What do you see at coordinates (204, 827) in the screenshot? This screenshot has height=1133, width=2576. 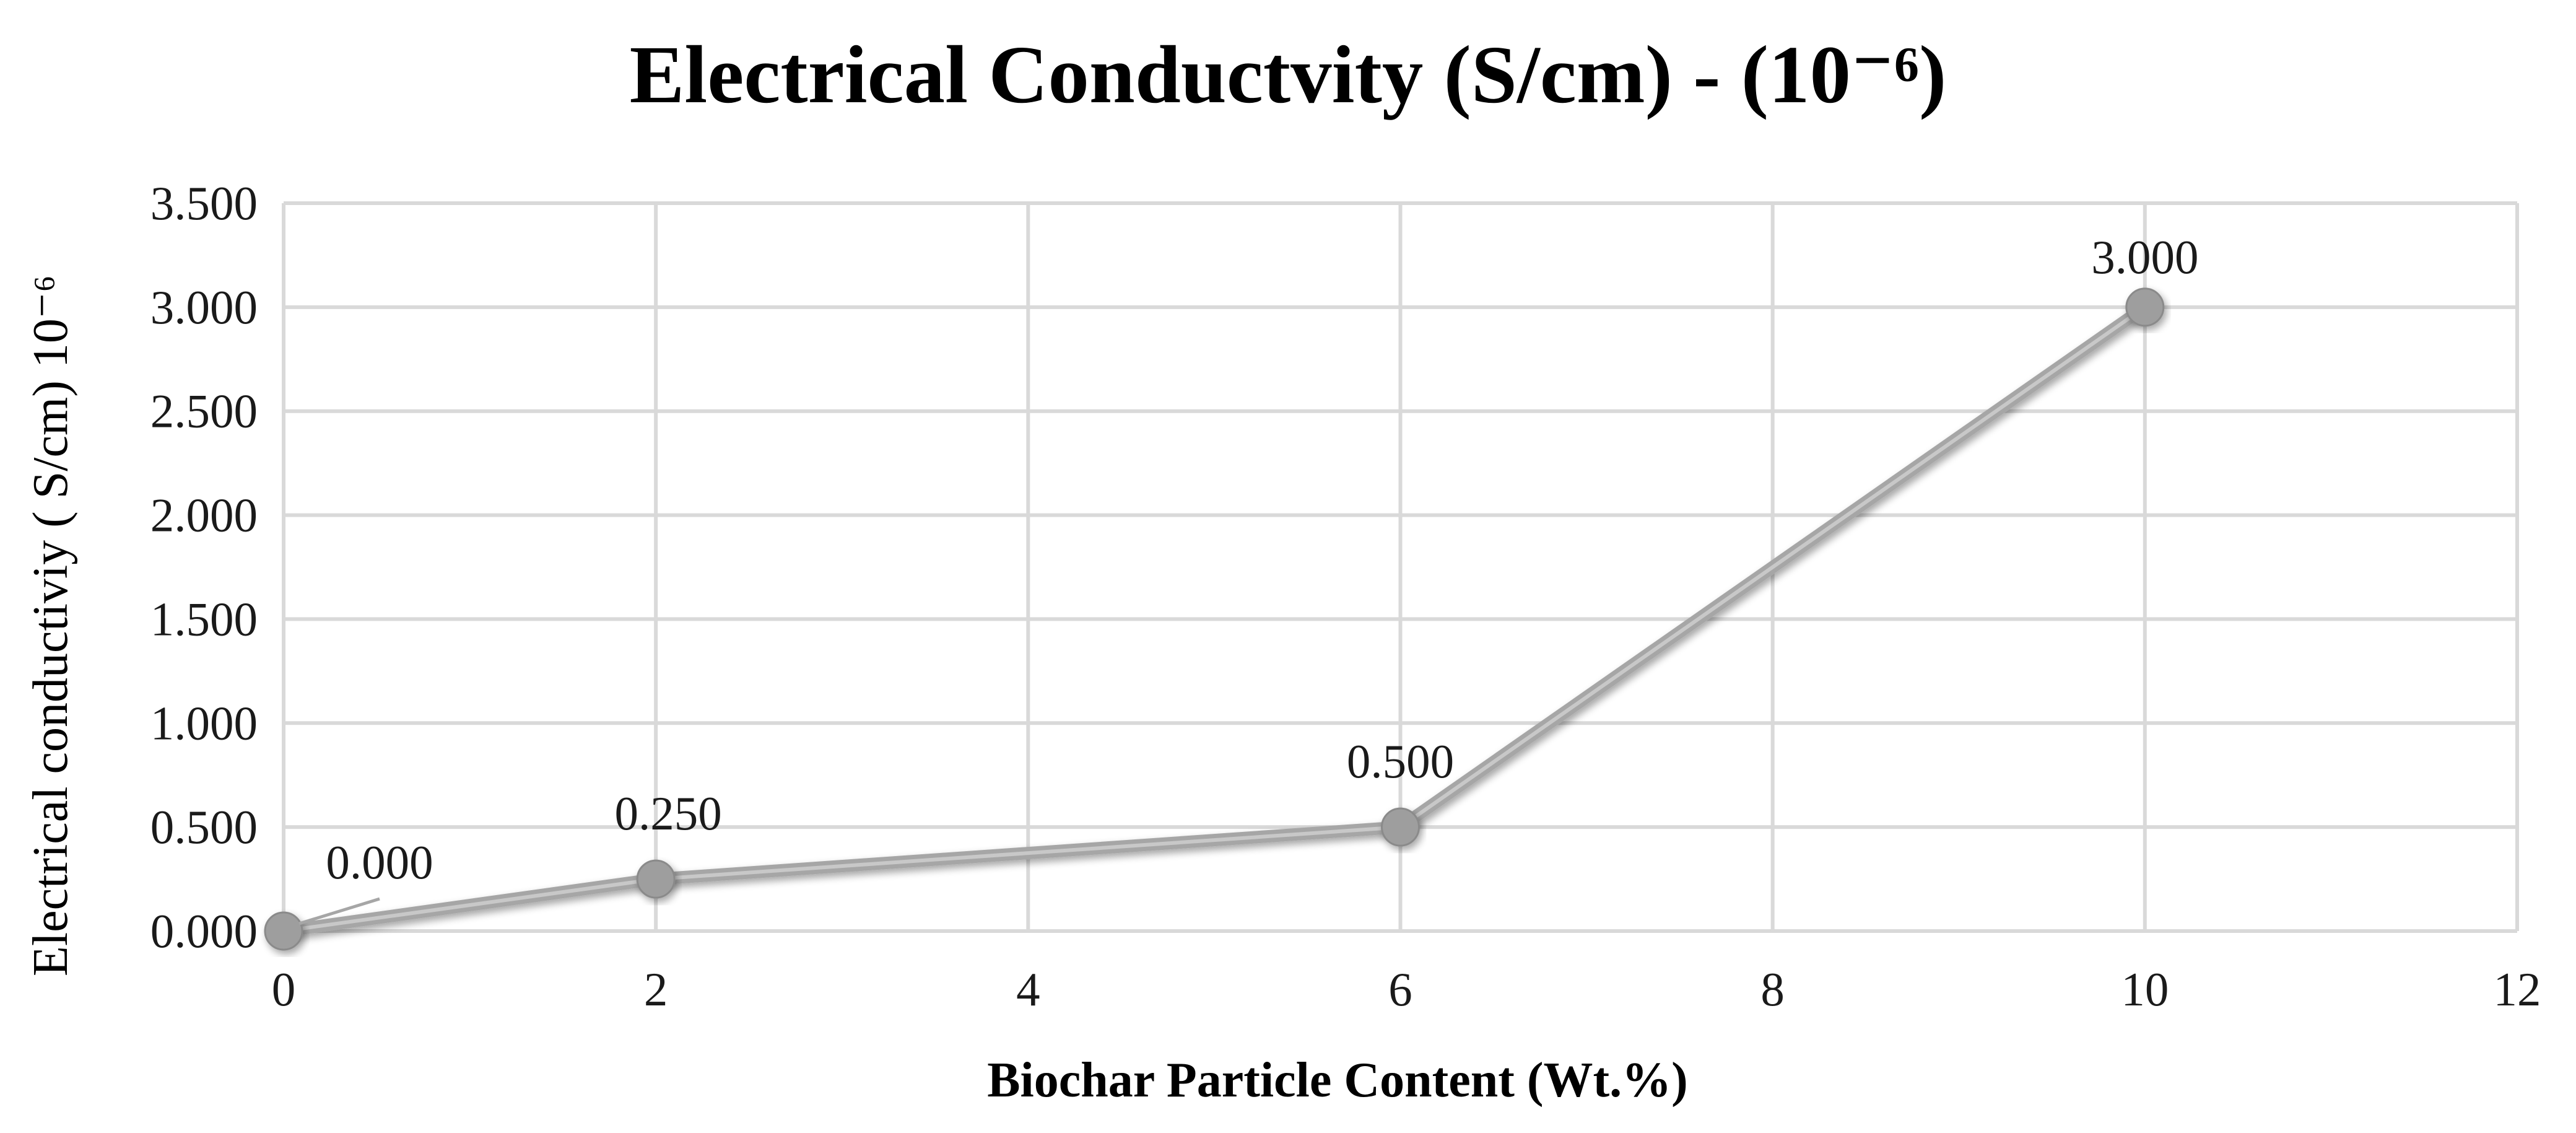 I see `y-tick-label: 0.500` at bounding box center [204, 827].